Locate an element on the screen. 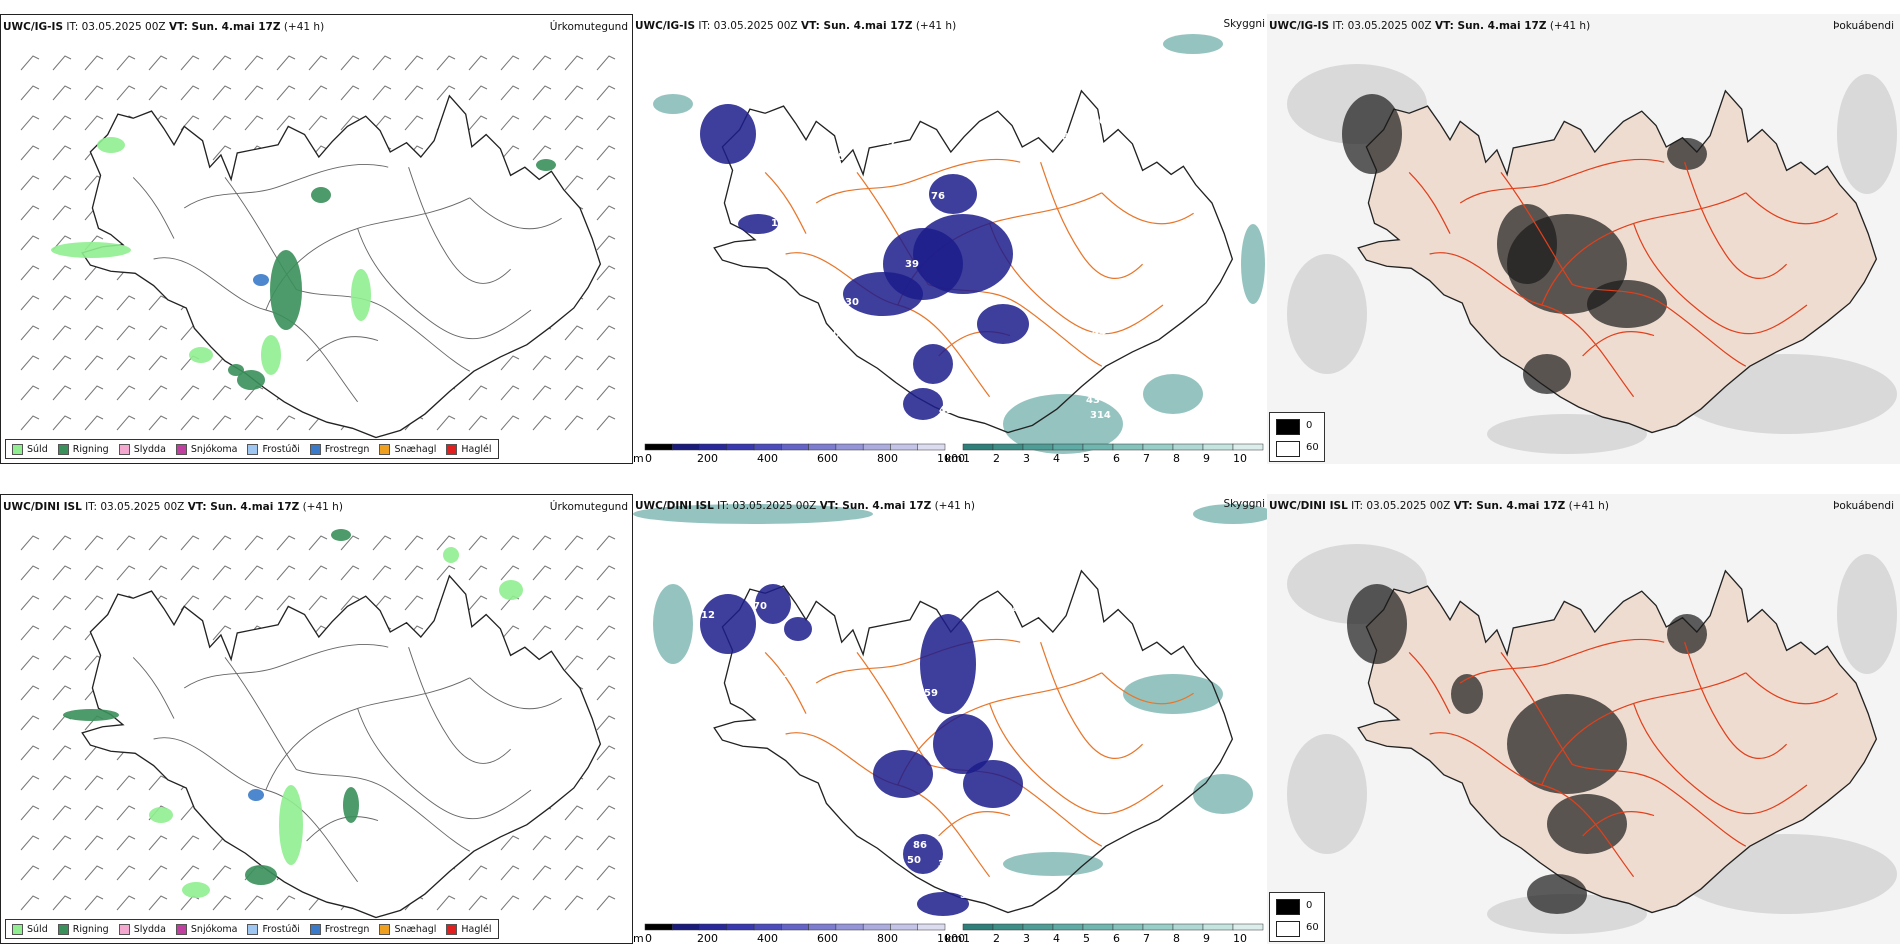  precip-legend-label: Súld is located at coordinates (37, 449).